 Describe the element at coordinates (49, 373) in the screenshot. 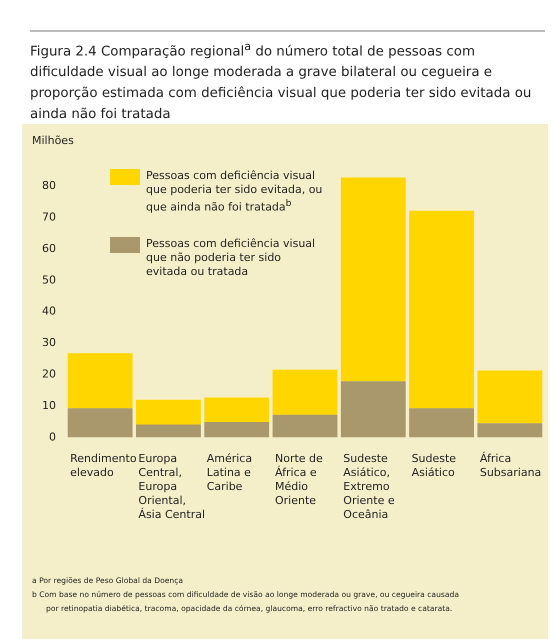

I see `y-tick-label: 20` at that location.